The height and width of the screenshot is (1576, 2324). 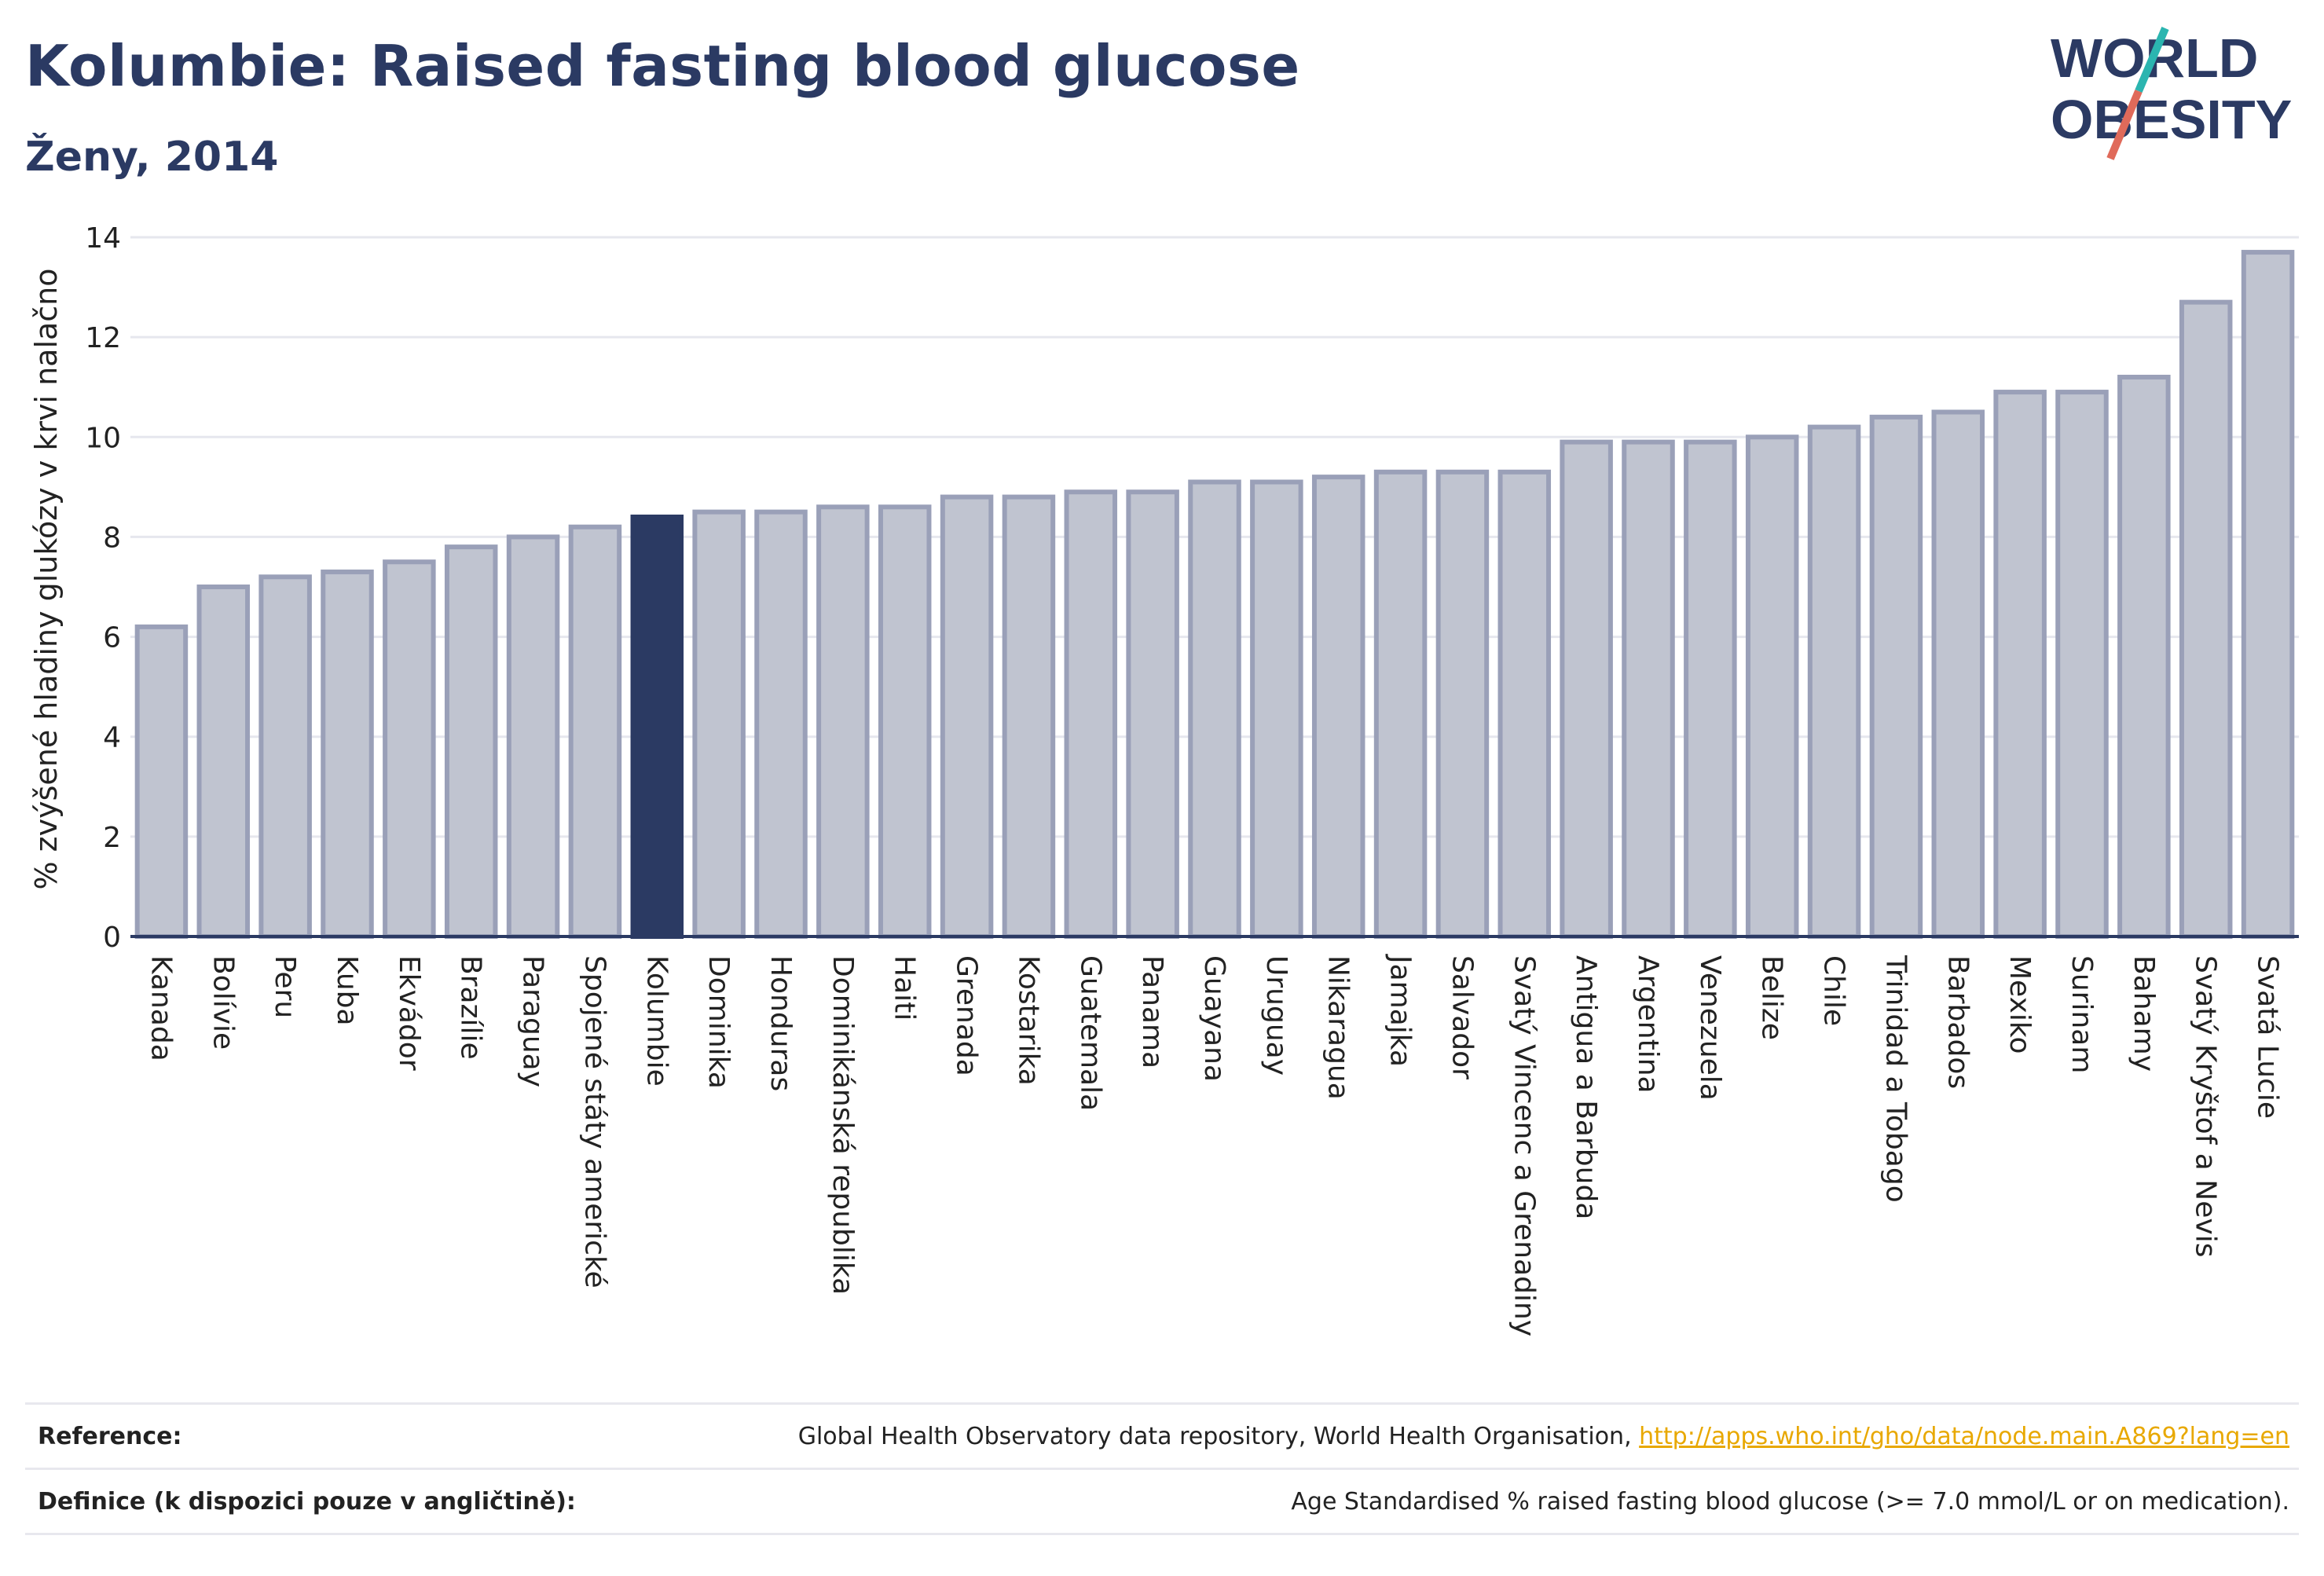 What do you see at coordinates (1834, 681) in the screenshot?
I see `bar-chile` at bounding box center [1834, 681].